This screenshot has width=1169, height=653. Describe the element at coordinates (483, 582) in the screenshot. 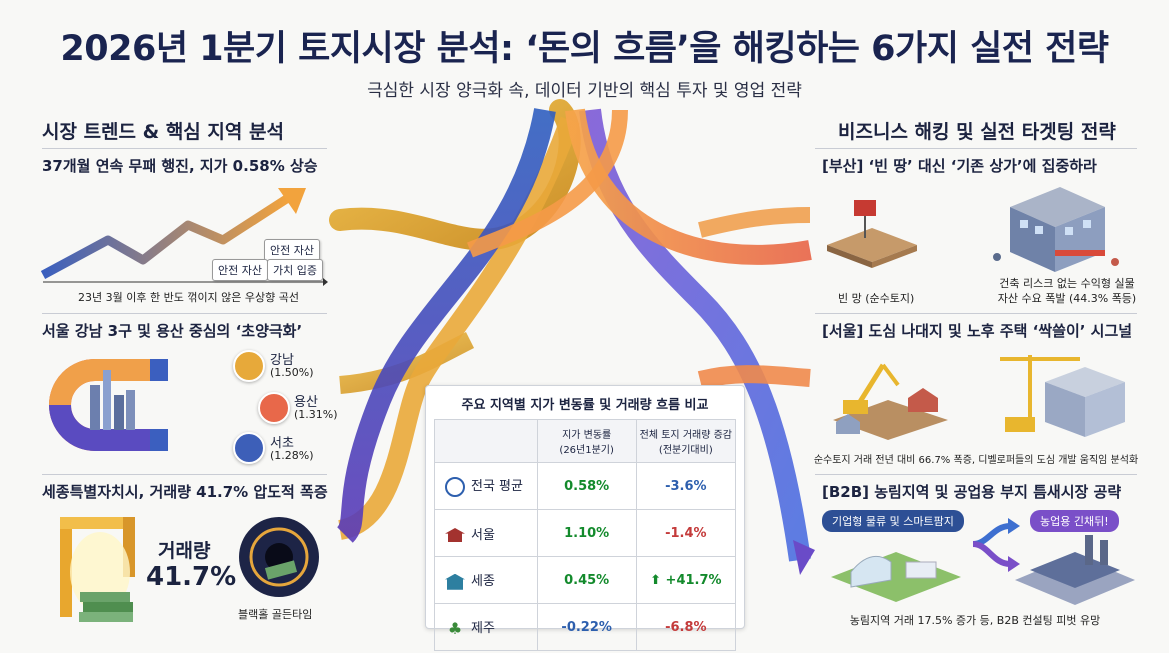

I see `region-name: 세종` at that location.